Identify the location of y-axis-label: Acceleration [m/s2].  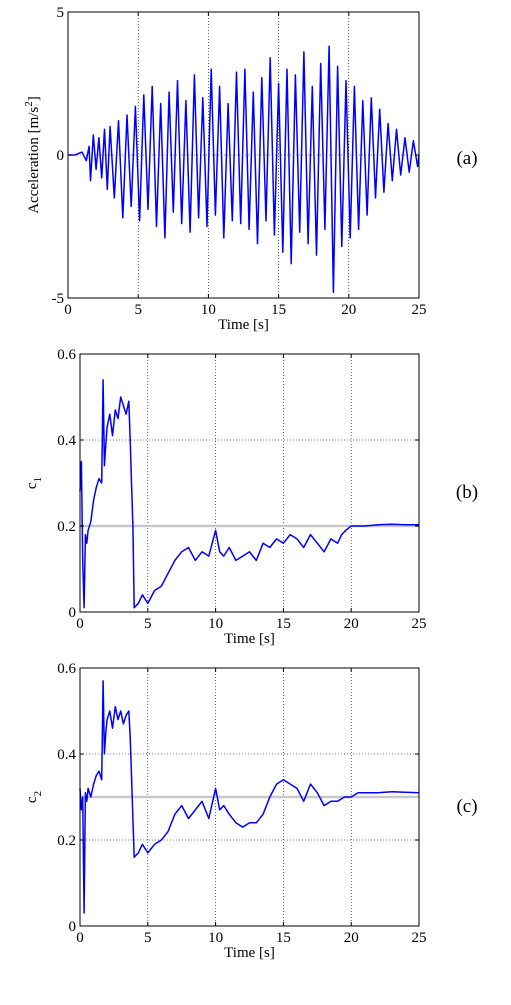
(32, 155).